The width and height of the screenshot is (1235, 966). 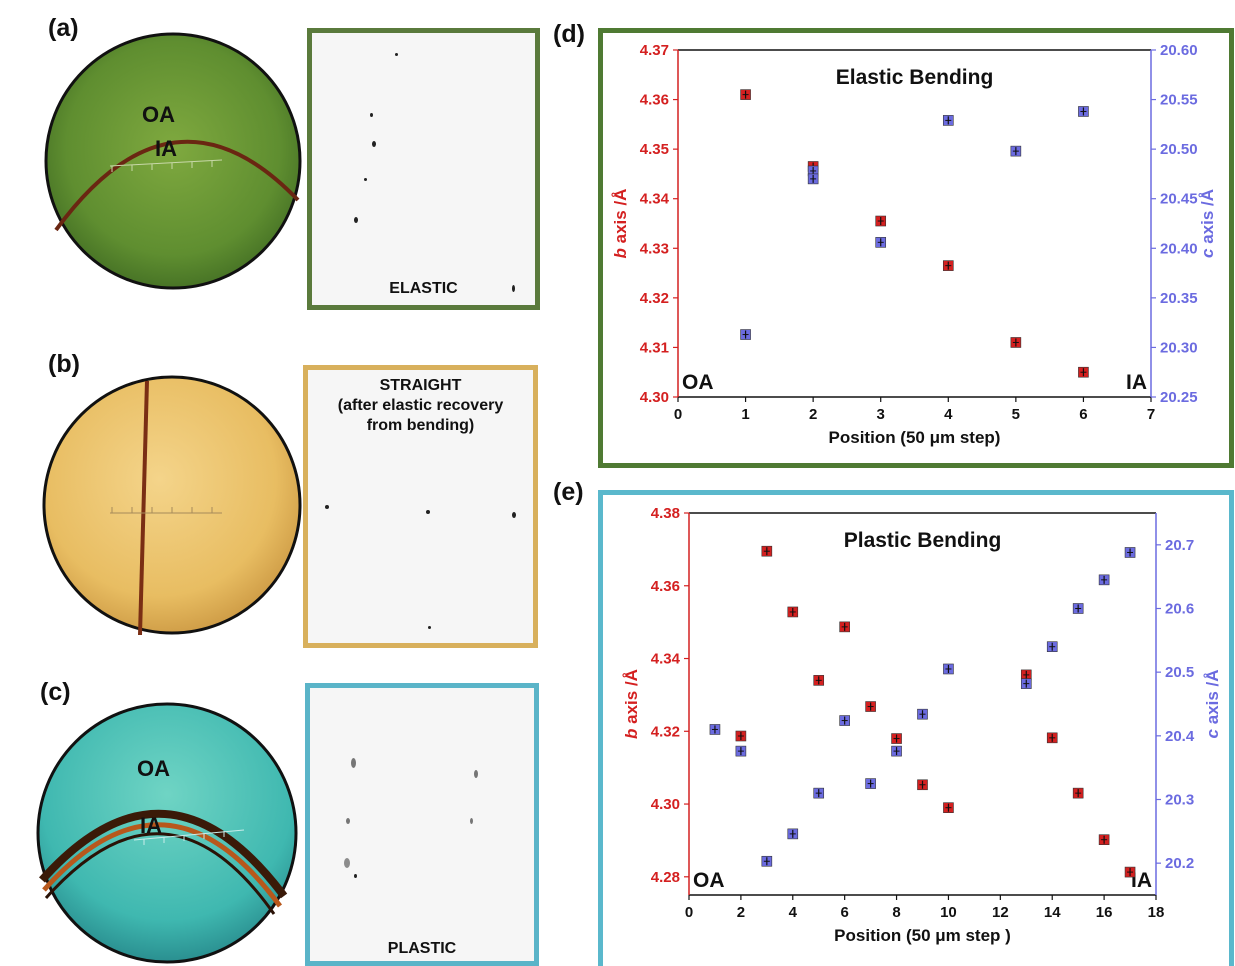 I want to click on right-y-tick-label: 20.25, so click(x=1179, y=397).